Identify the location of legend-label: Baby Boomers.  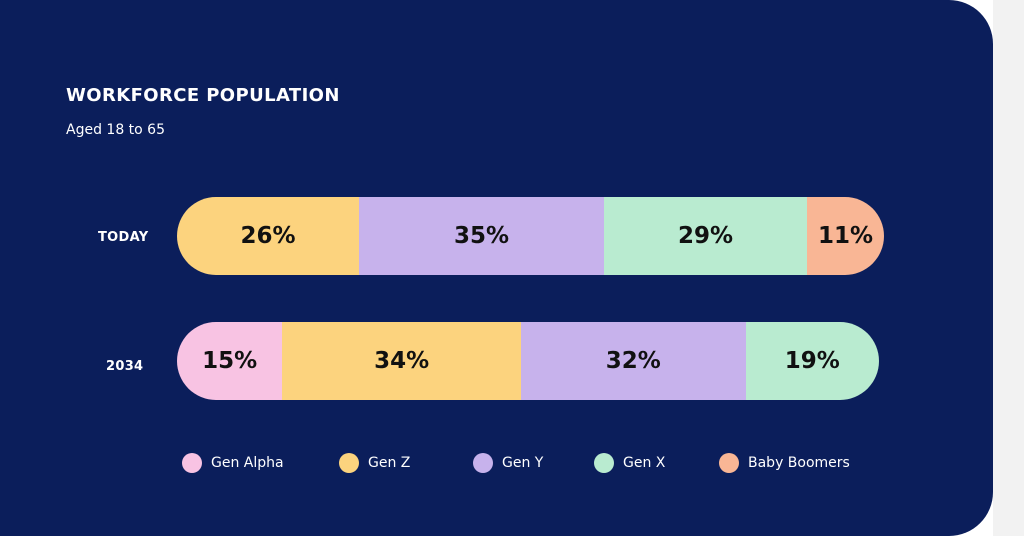
(799, 463).